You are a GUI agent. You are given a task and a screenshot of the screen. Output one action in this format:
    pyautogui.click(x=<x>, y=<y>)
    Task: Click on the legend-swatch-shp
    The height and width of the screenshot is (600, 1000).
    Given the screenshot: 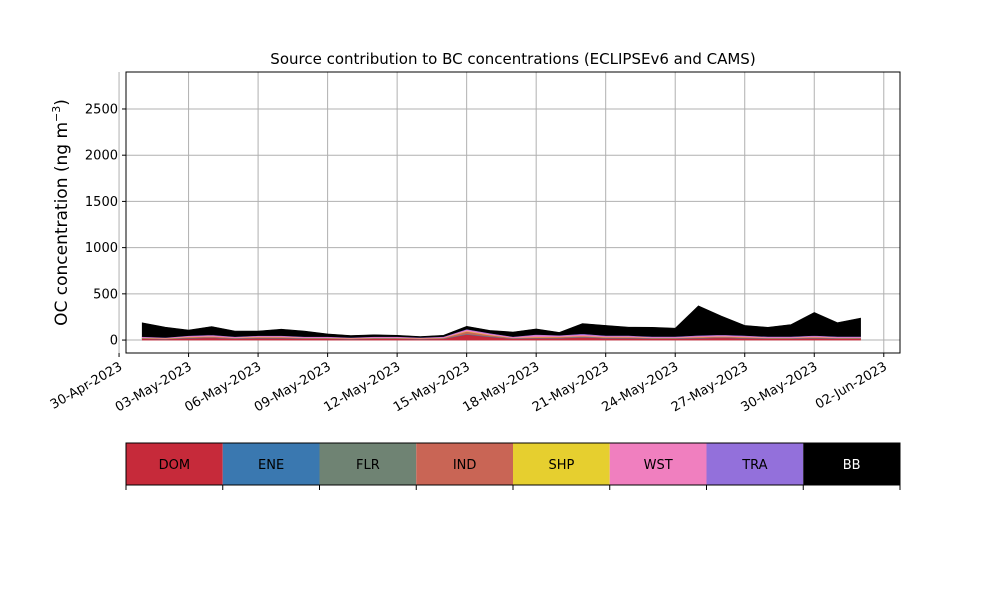 What is the action you would take?
    pyautogui.click(x=561, y=464)
    